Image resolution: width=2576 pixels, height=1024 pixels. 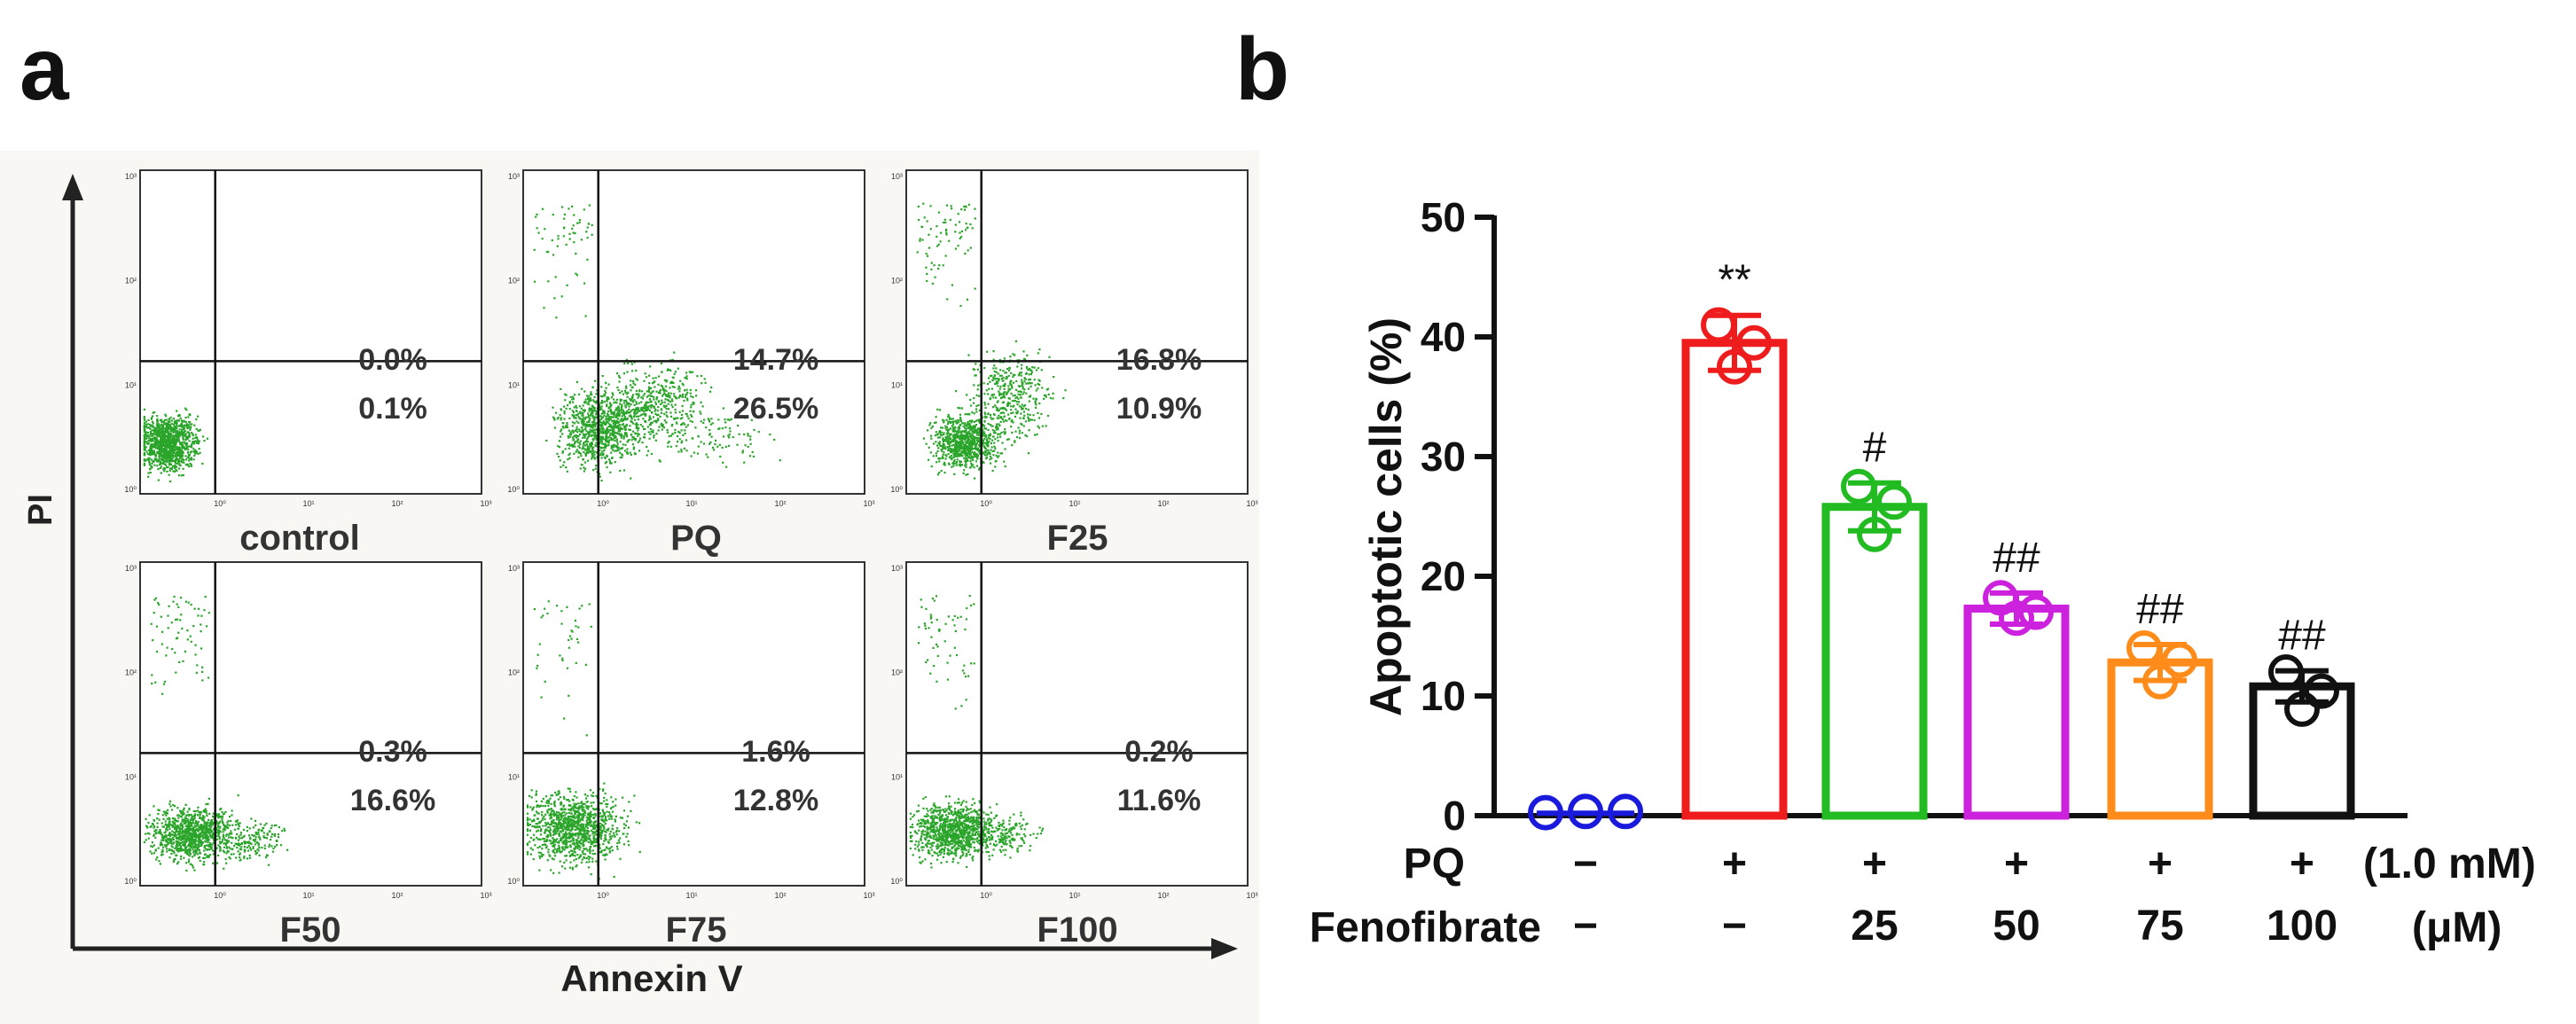 What do you see at coordinates (1159, 752) in the screenshot?
I see `upper-right-percentage: 0.2%` at bounding box center [1159, 752].